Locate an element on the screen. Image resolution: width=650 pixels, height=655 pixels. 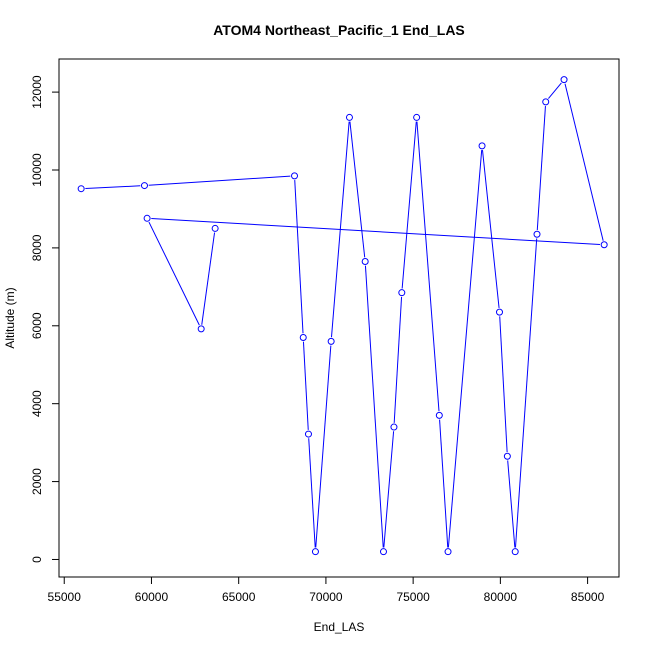
y-axis-label: Altitude (m) is located at coordinates (10, 317).